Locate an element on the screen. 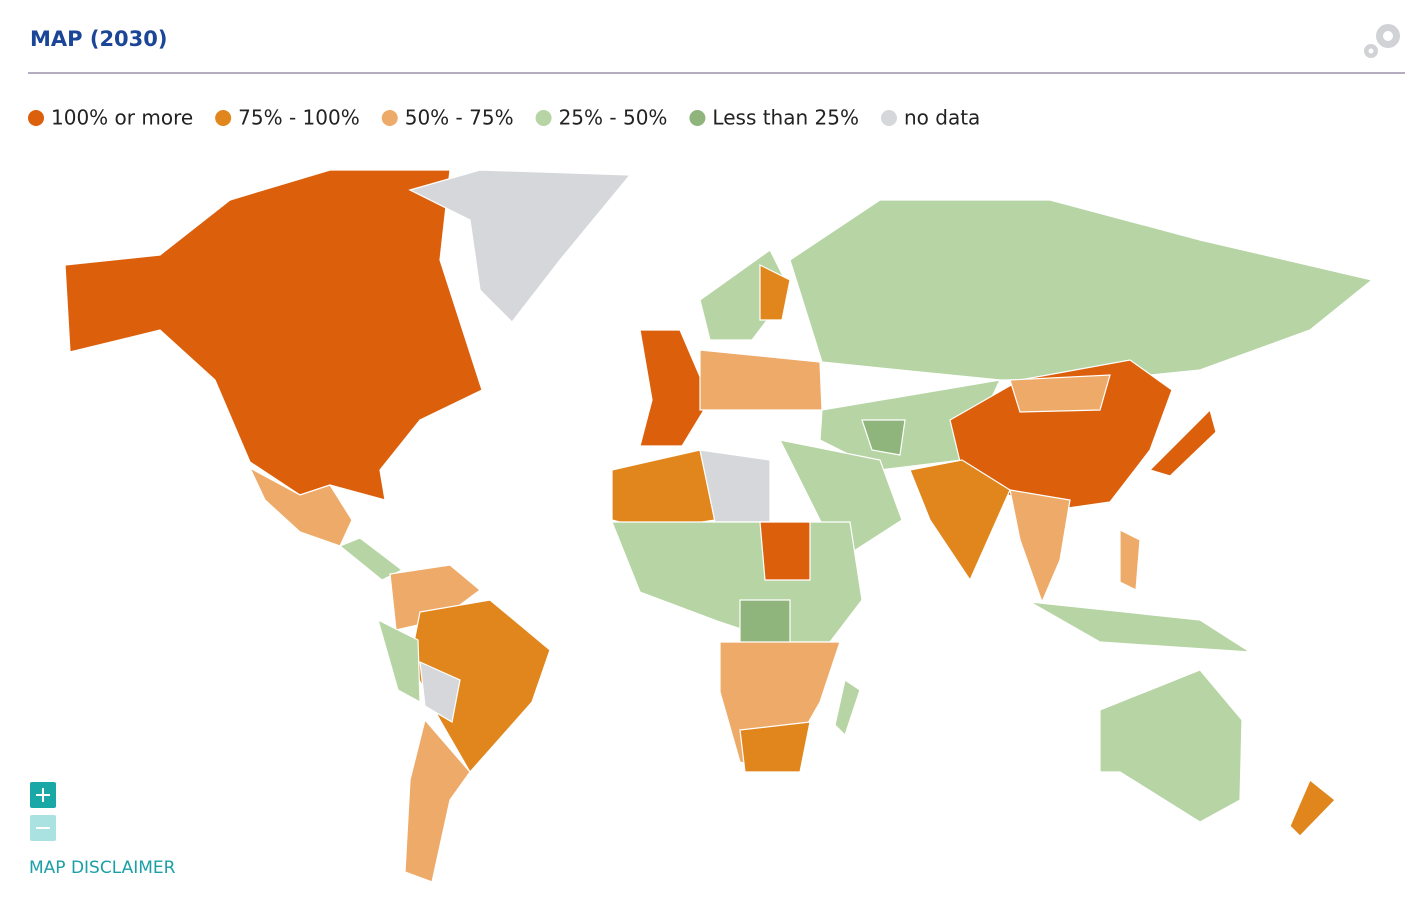 The height and width of the screenshot is (906, 1425). widget-title: MAP (2030) is located at coordinates (99, 39).